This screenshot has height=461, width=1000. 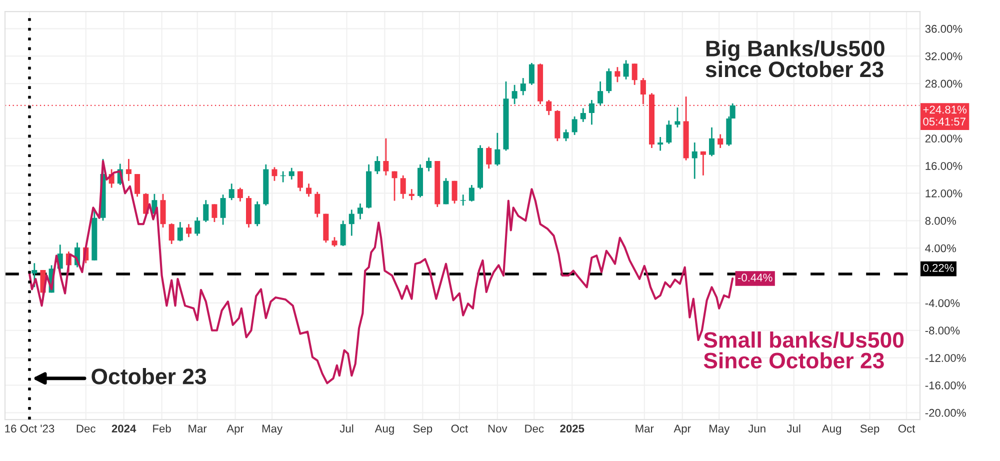 I want to click on y-tick-label: 16.00%, so click(x=944, y=166).